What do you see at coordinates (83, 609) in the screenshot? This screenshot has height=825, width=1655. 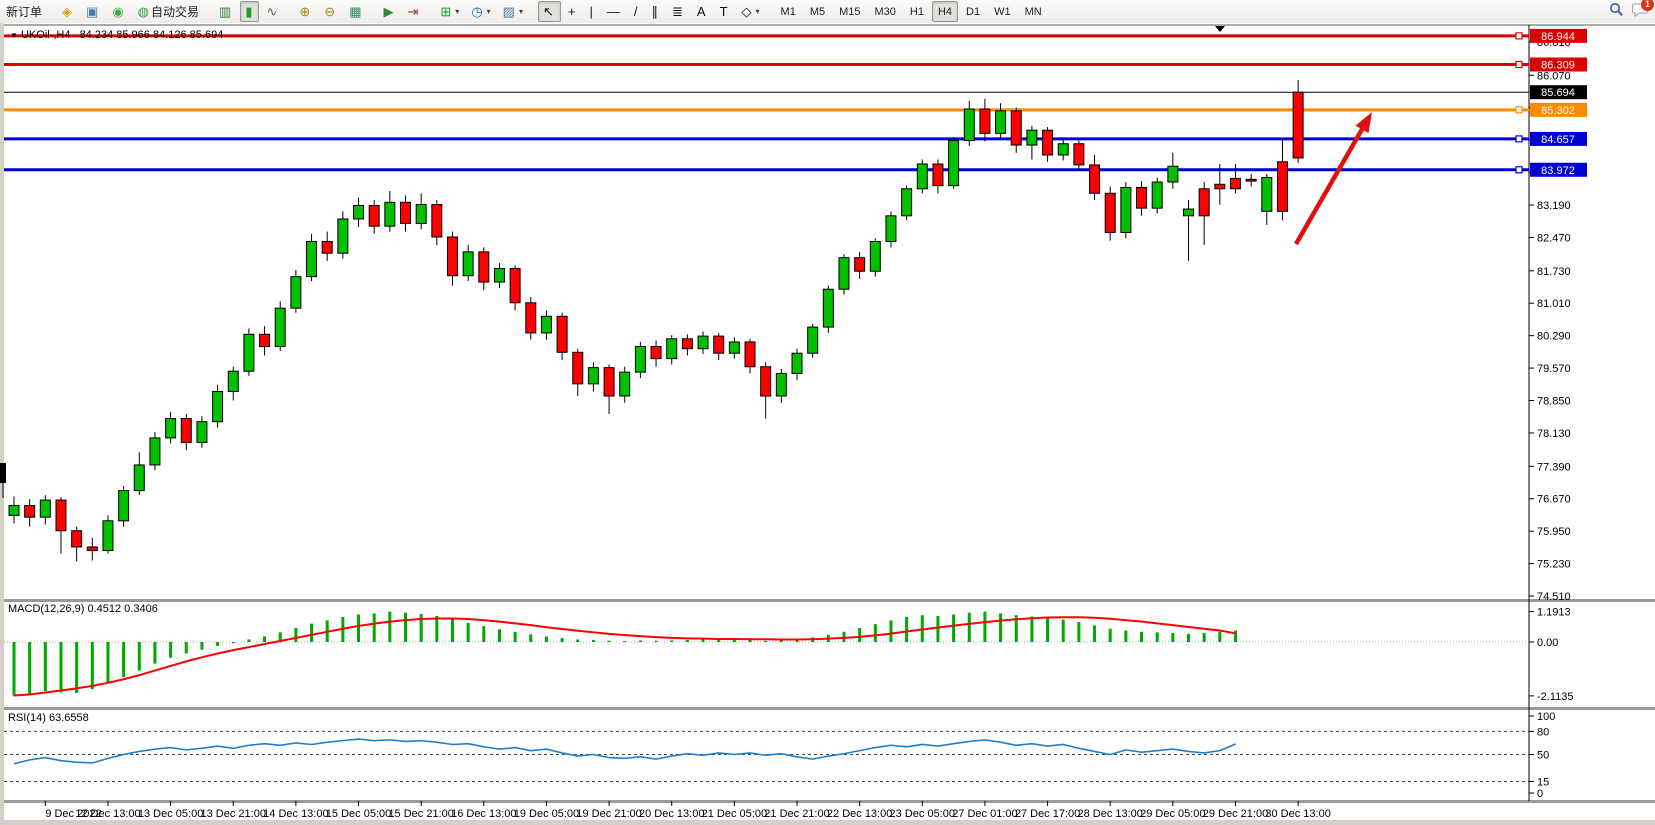 I see `macd-indicator-label: MACD(12,26,9) 0.4512 0.3406` at bounding box center [83, 609].